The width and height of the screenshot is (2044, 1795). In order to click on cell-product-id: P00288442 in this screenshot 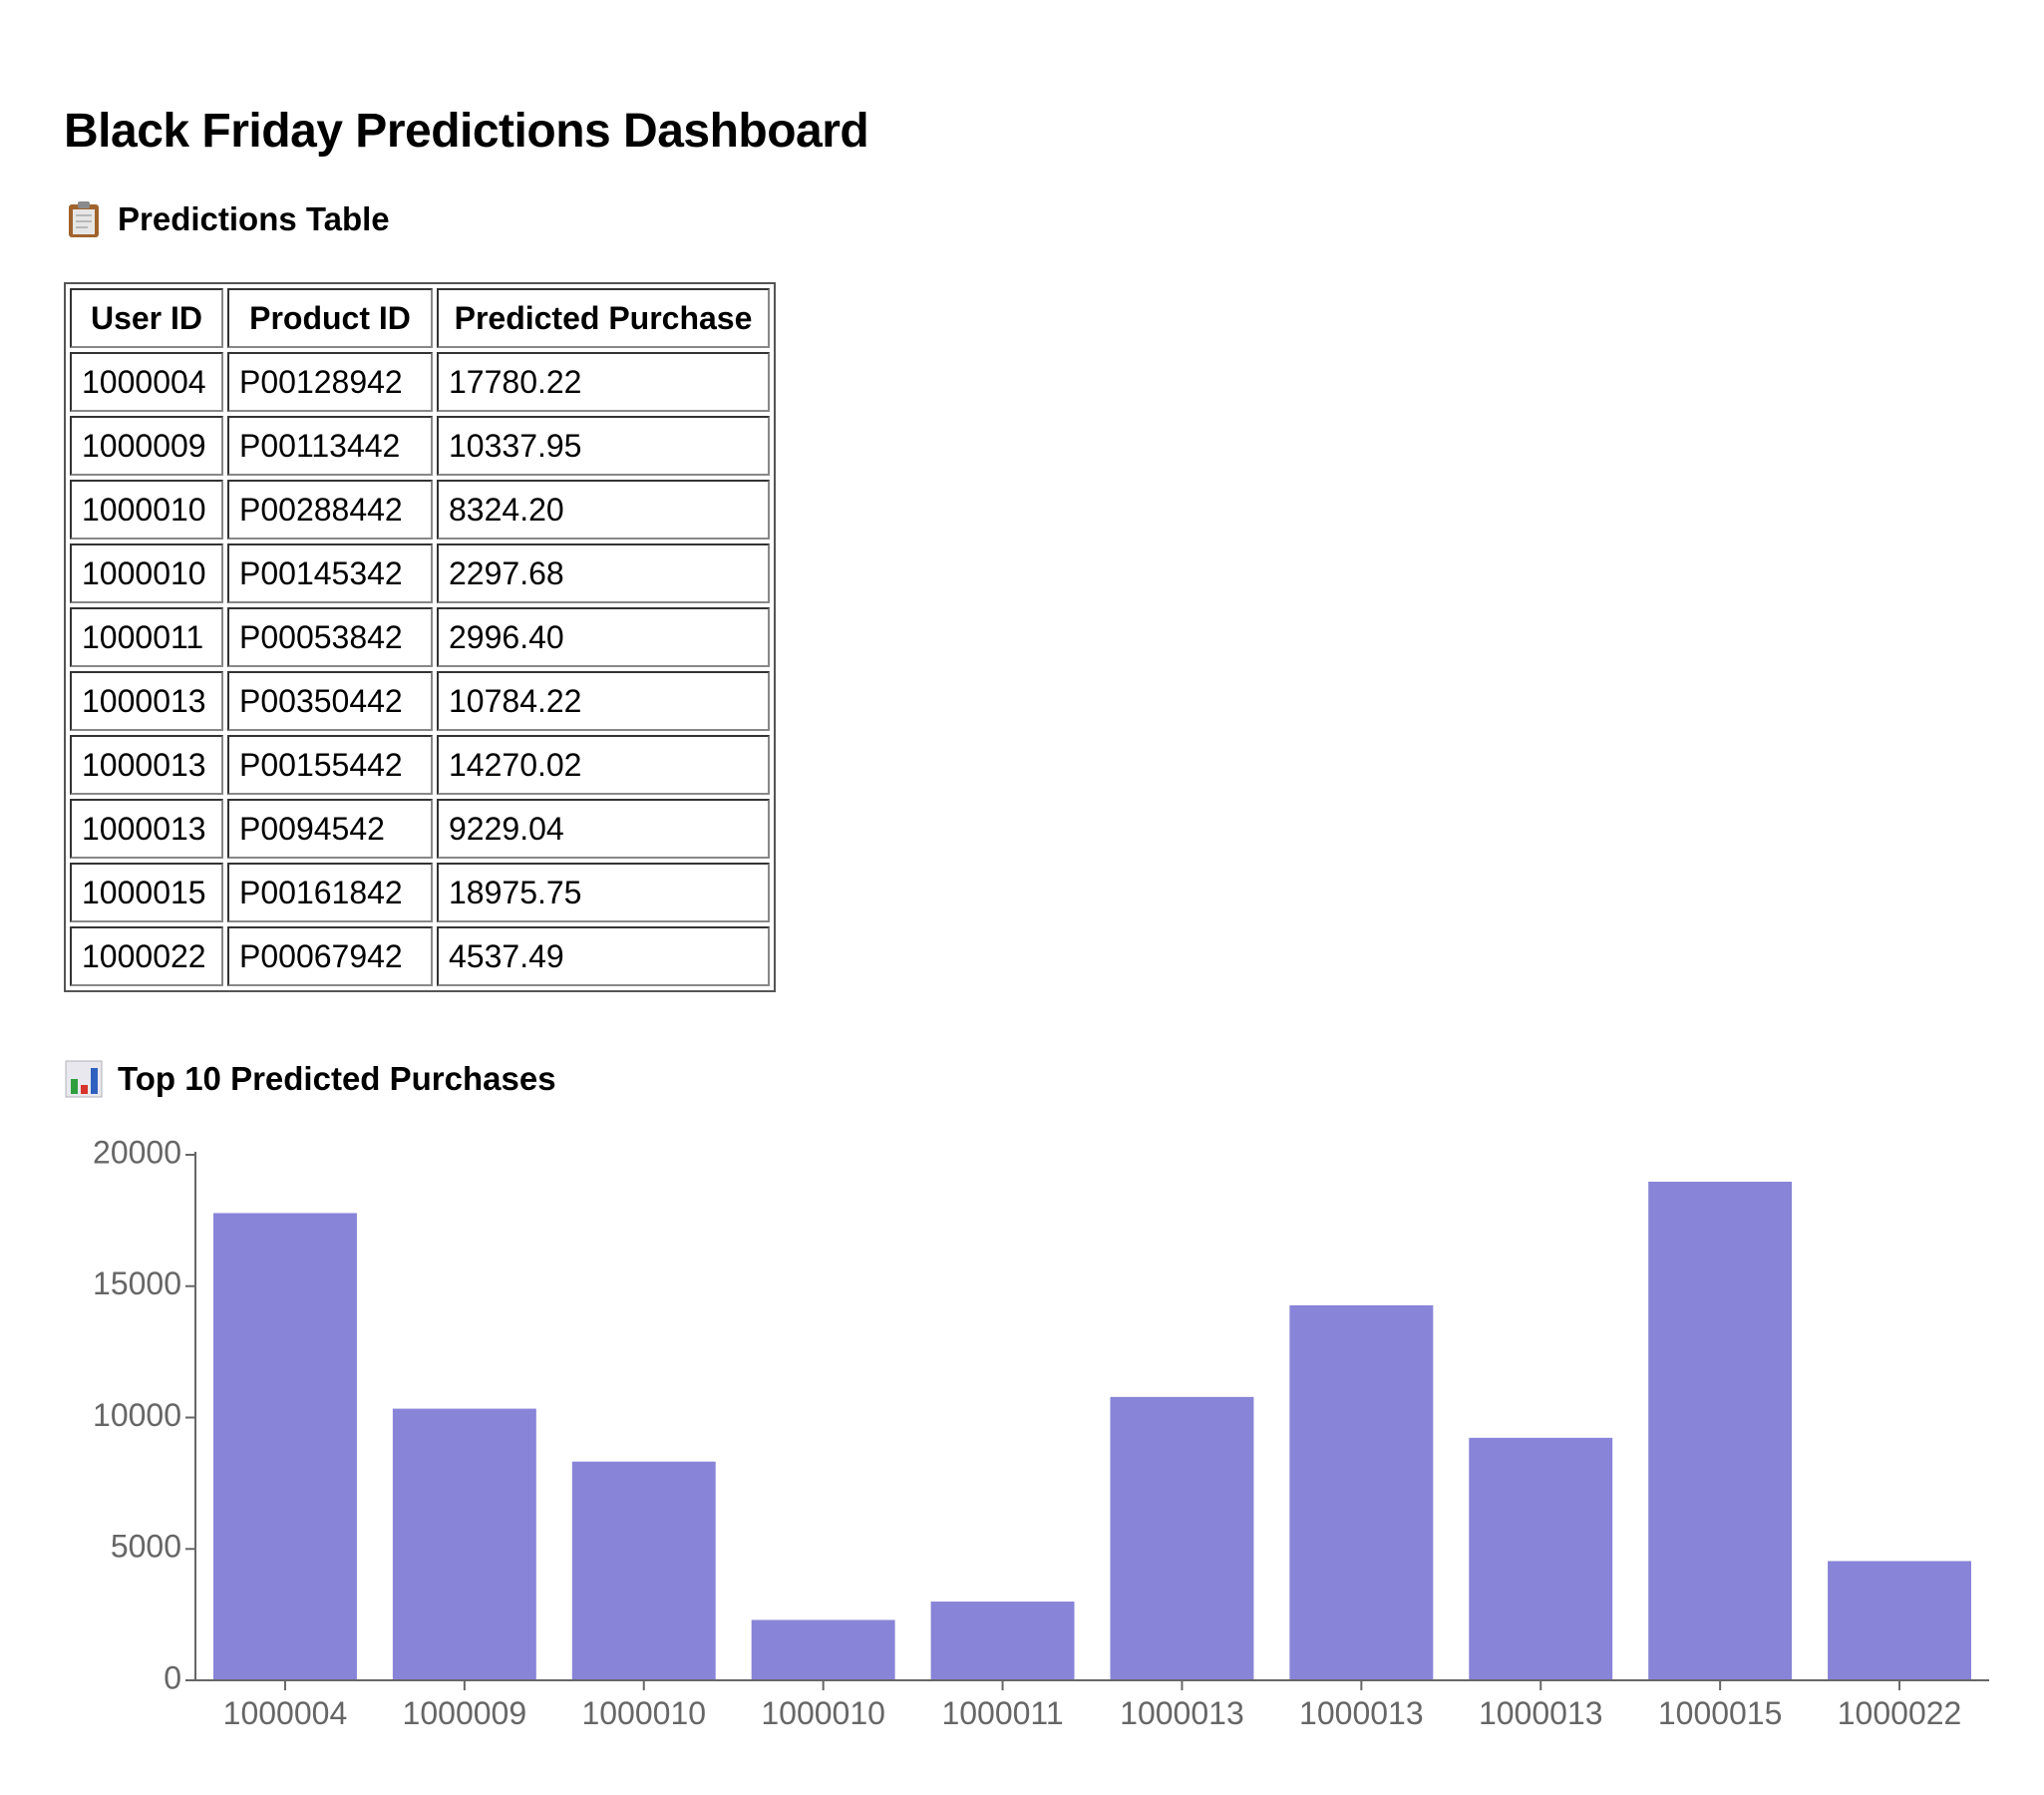, I will do `click(330, 509)`.